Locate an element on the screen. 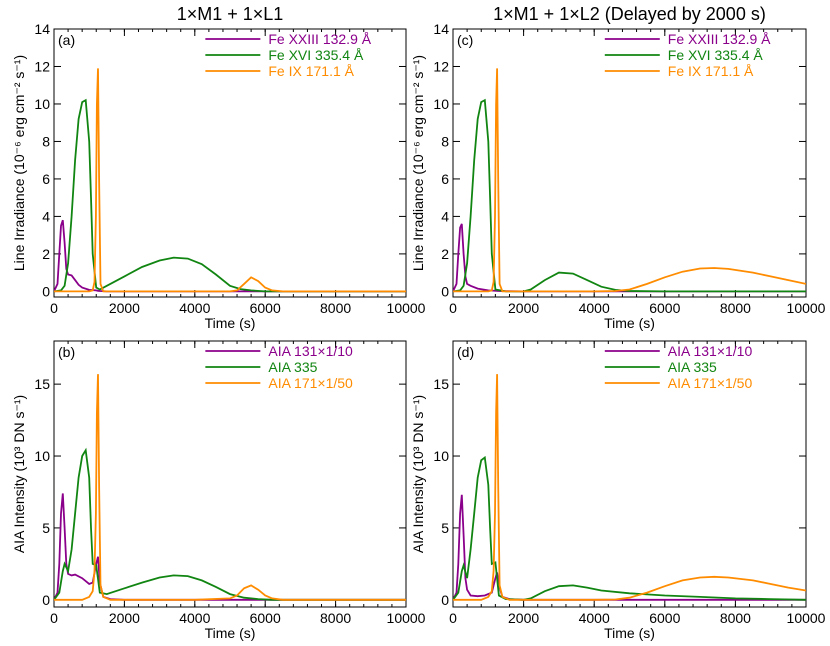 Image resolution: width=830 pixels, height=646 pixels. panel-title: 1×M1 + 1×L1 is located at coordinates (230, 14).